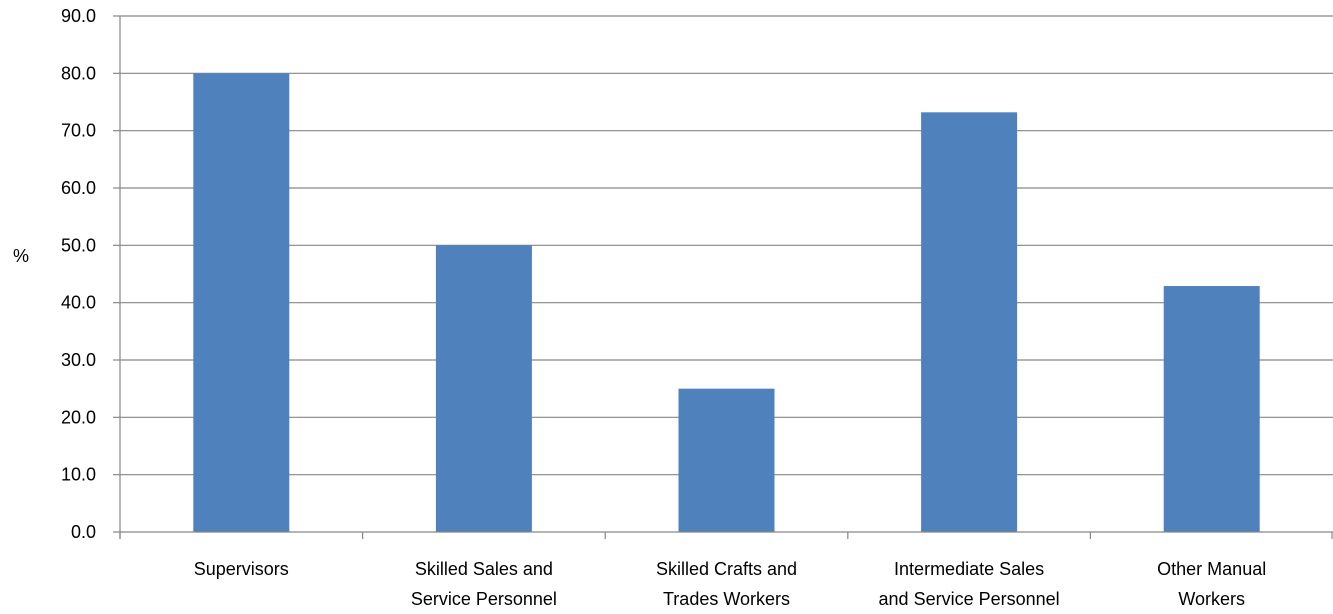 This screenshot has width=1333, height=614. Describe the element at coordinates (1211, 569) in the screenshot. I see `x-category-label: Other Manual` at that location.